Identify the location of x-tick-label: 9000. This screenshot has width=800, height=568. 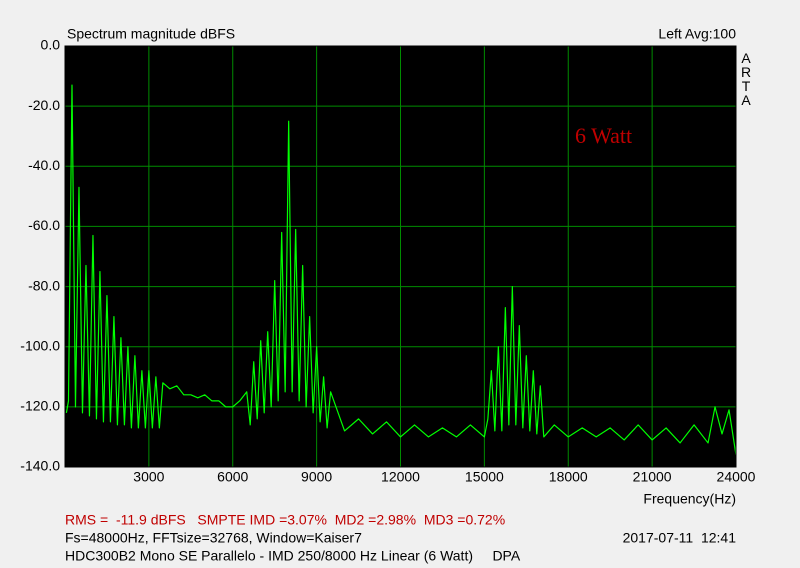
(316, 477).